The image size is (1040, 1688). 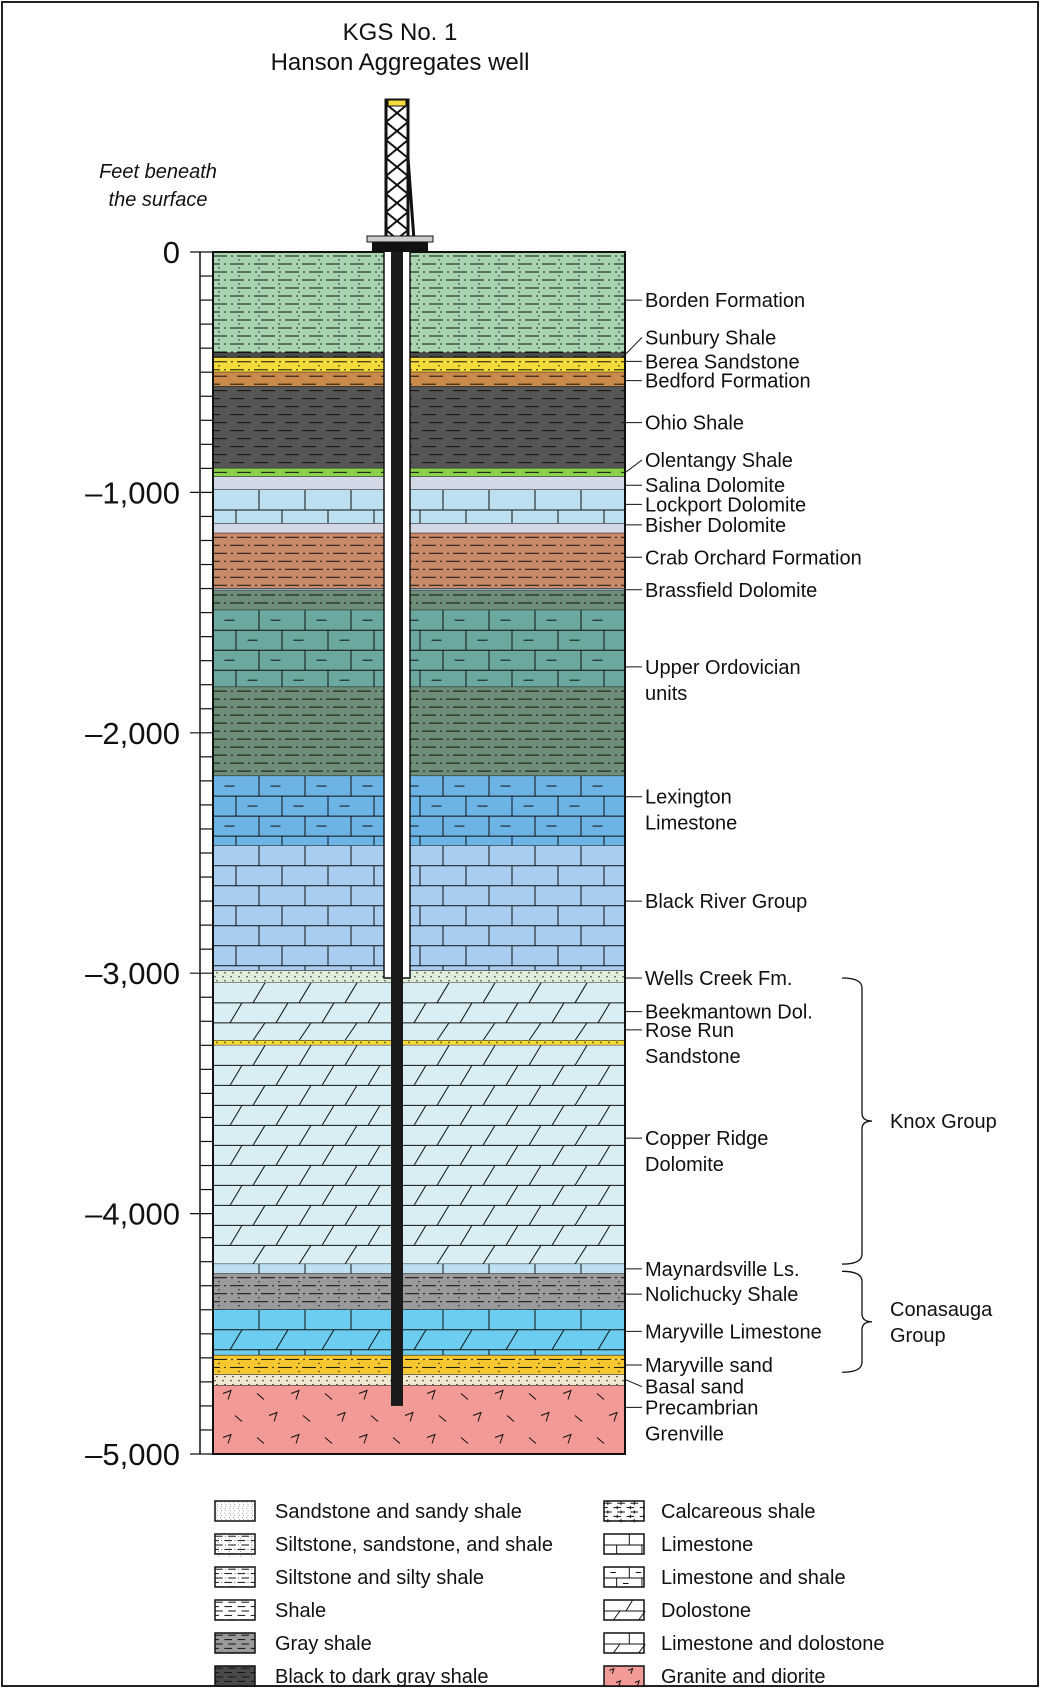 What do you see at coordinates (379, 1578) in the screenshot?
I see `legend-label: Siltstone and silty shale` at bounding box center [379, 1578].